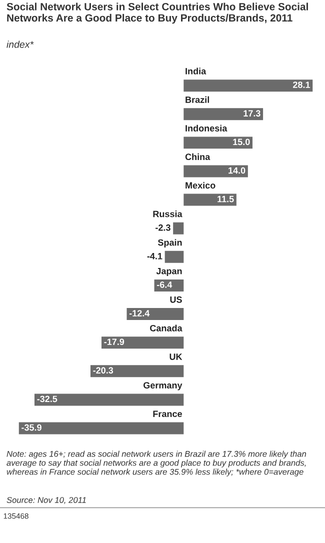 The width and height of the screenshot is (325, 543). What do you see at coordinates (20, 44) in the screenshot?
I see `chart-subtitle: index*` at bounding box center [20, 44].